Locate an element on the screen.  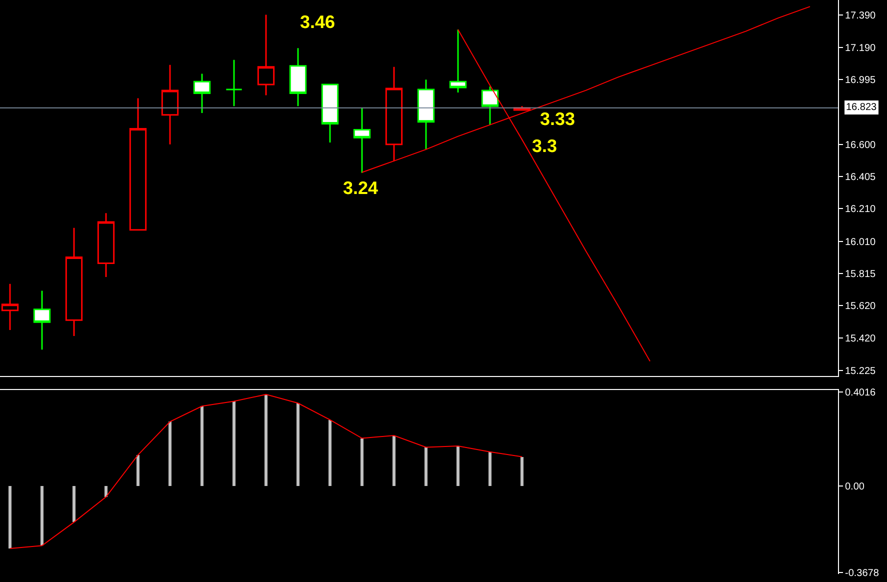
annotation: 3.3 is located at coordinates (545, 146).